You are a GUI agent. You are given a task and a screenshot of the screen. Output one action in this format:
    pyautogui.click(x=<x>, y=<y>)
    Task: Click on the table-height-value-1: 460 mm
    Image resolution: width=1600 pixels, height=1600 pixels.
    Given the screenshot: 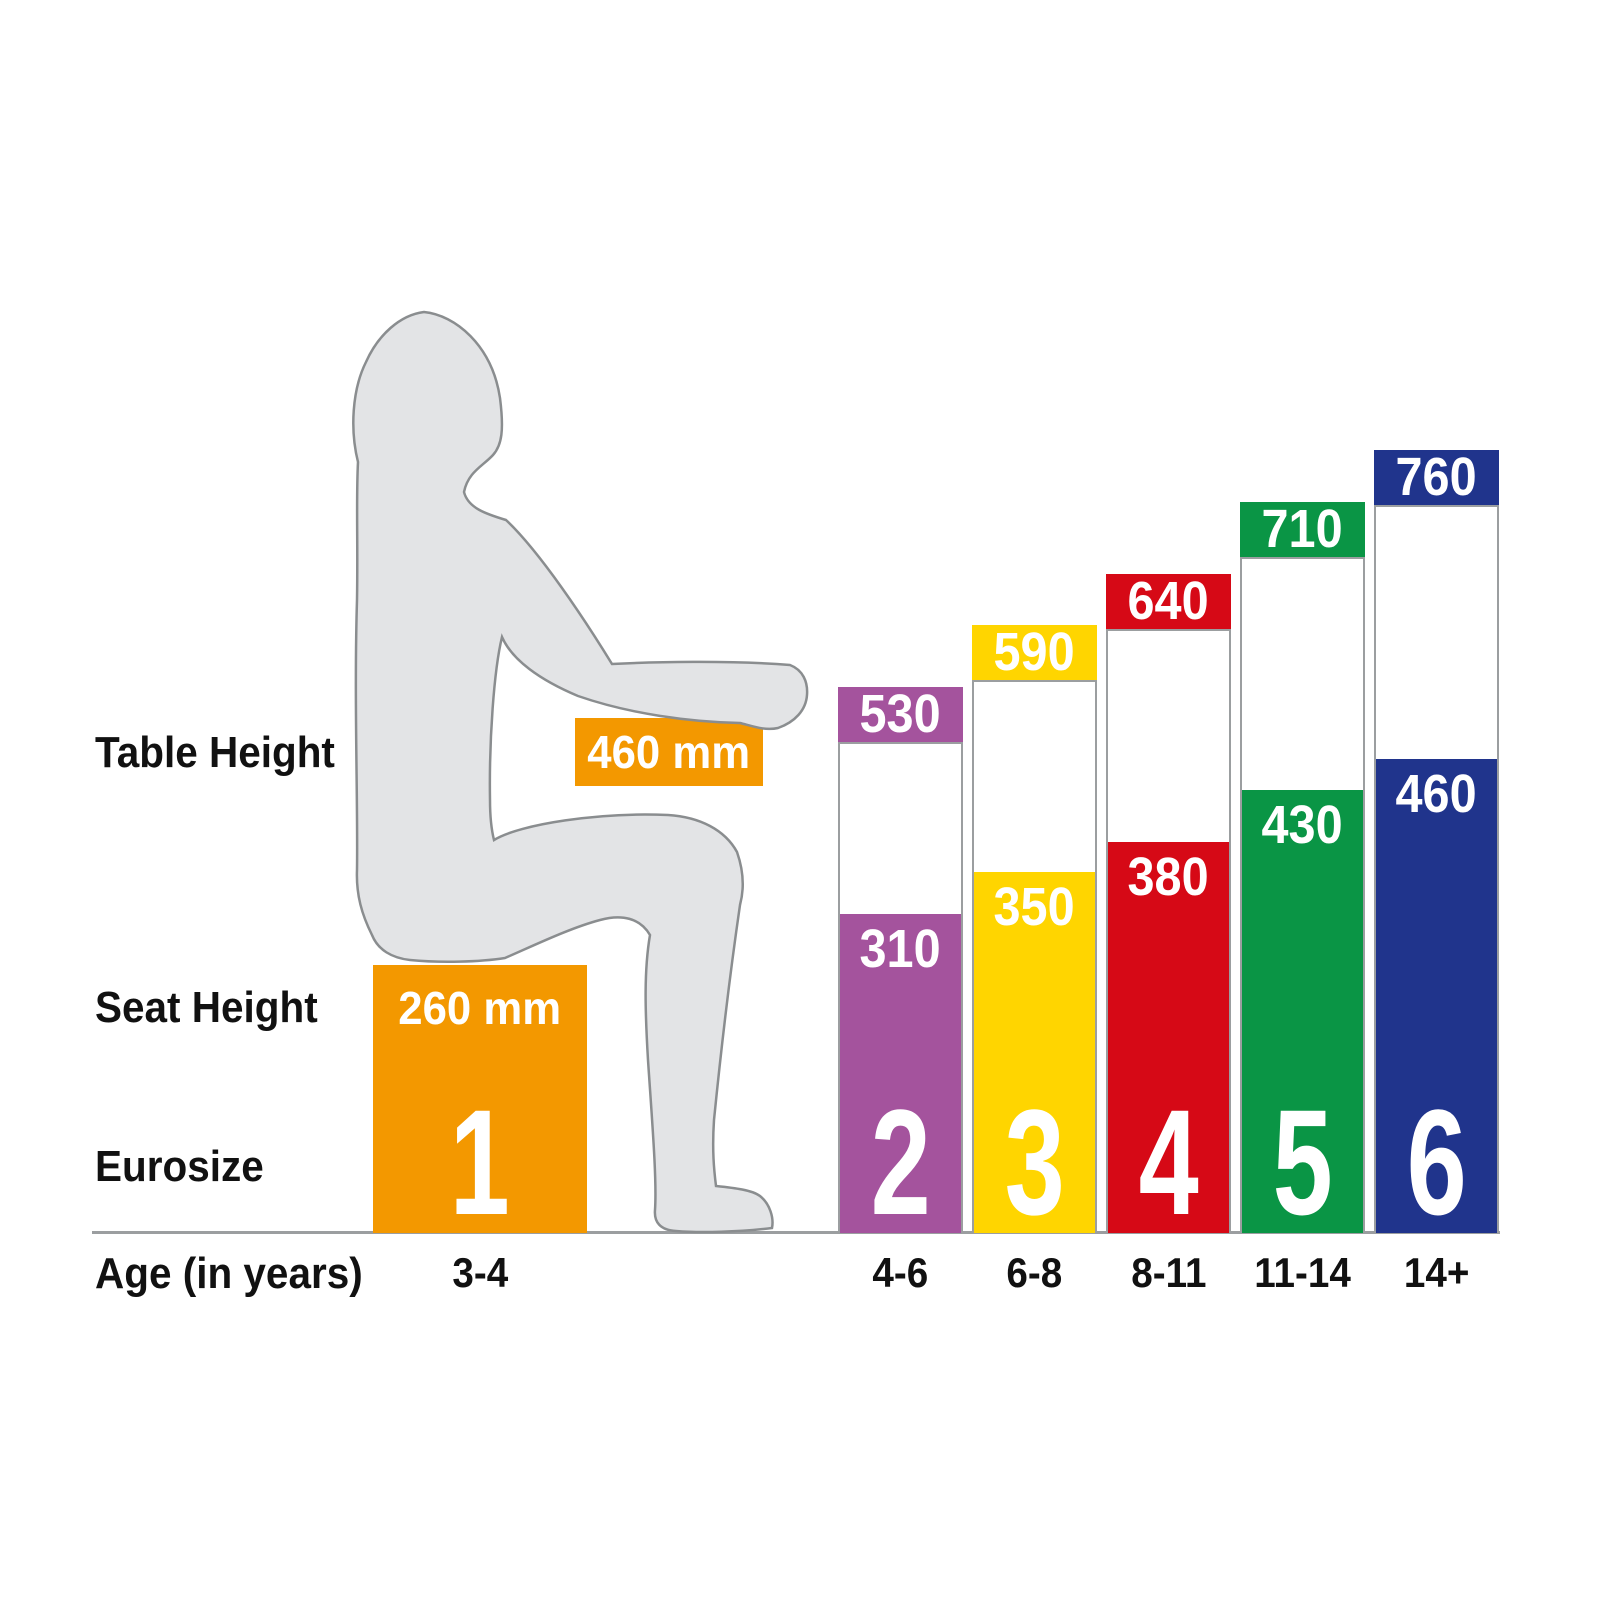 What is the action you would take?
    pyautogui.click(x=669, y=752)
    